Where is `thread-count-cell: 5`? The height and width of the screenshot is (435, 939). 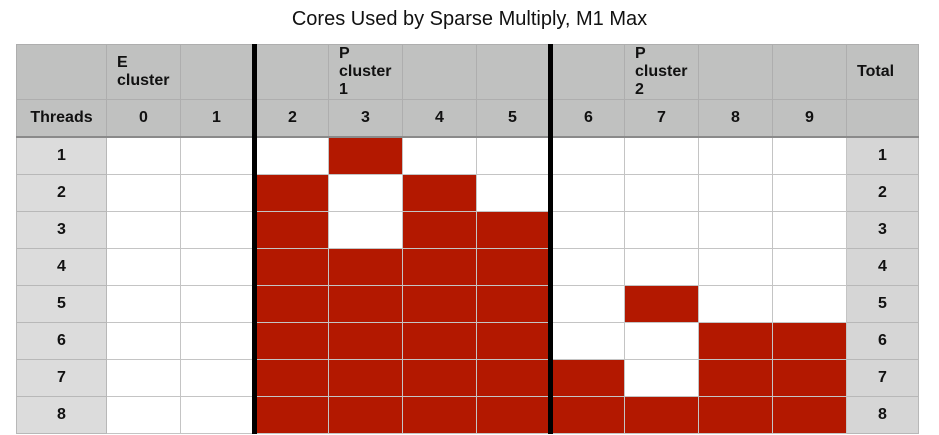 thread-count-cell: 5 is located at coordinates (61, 304).